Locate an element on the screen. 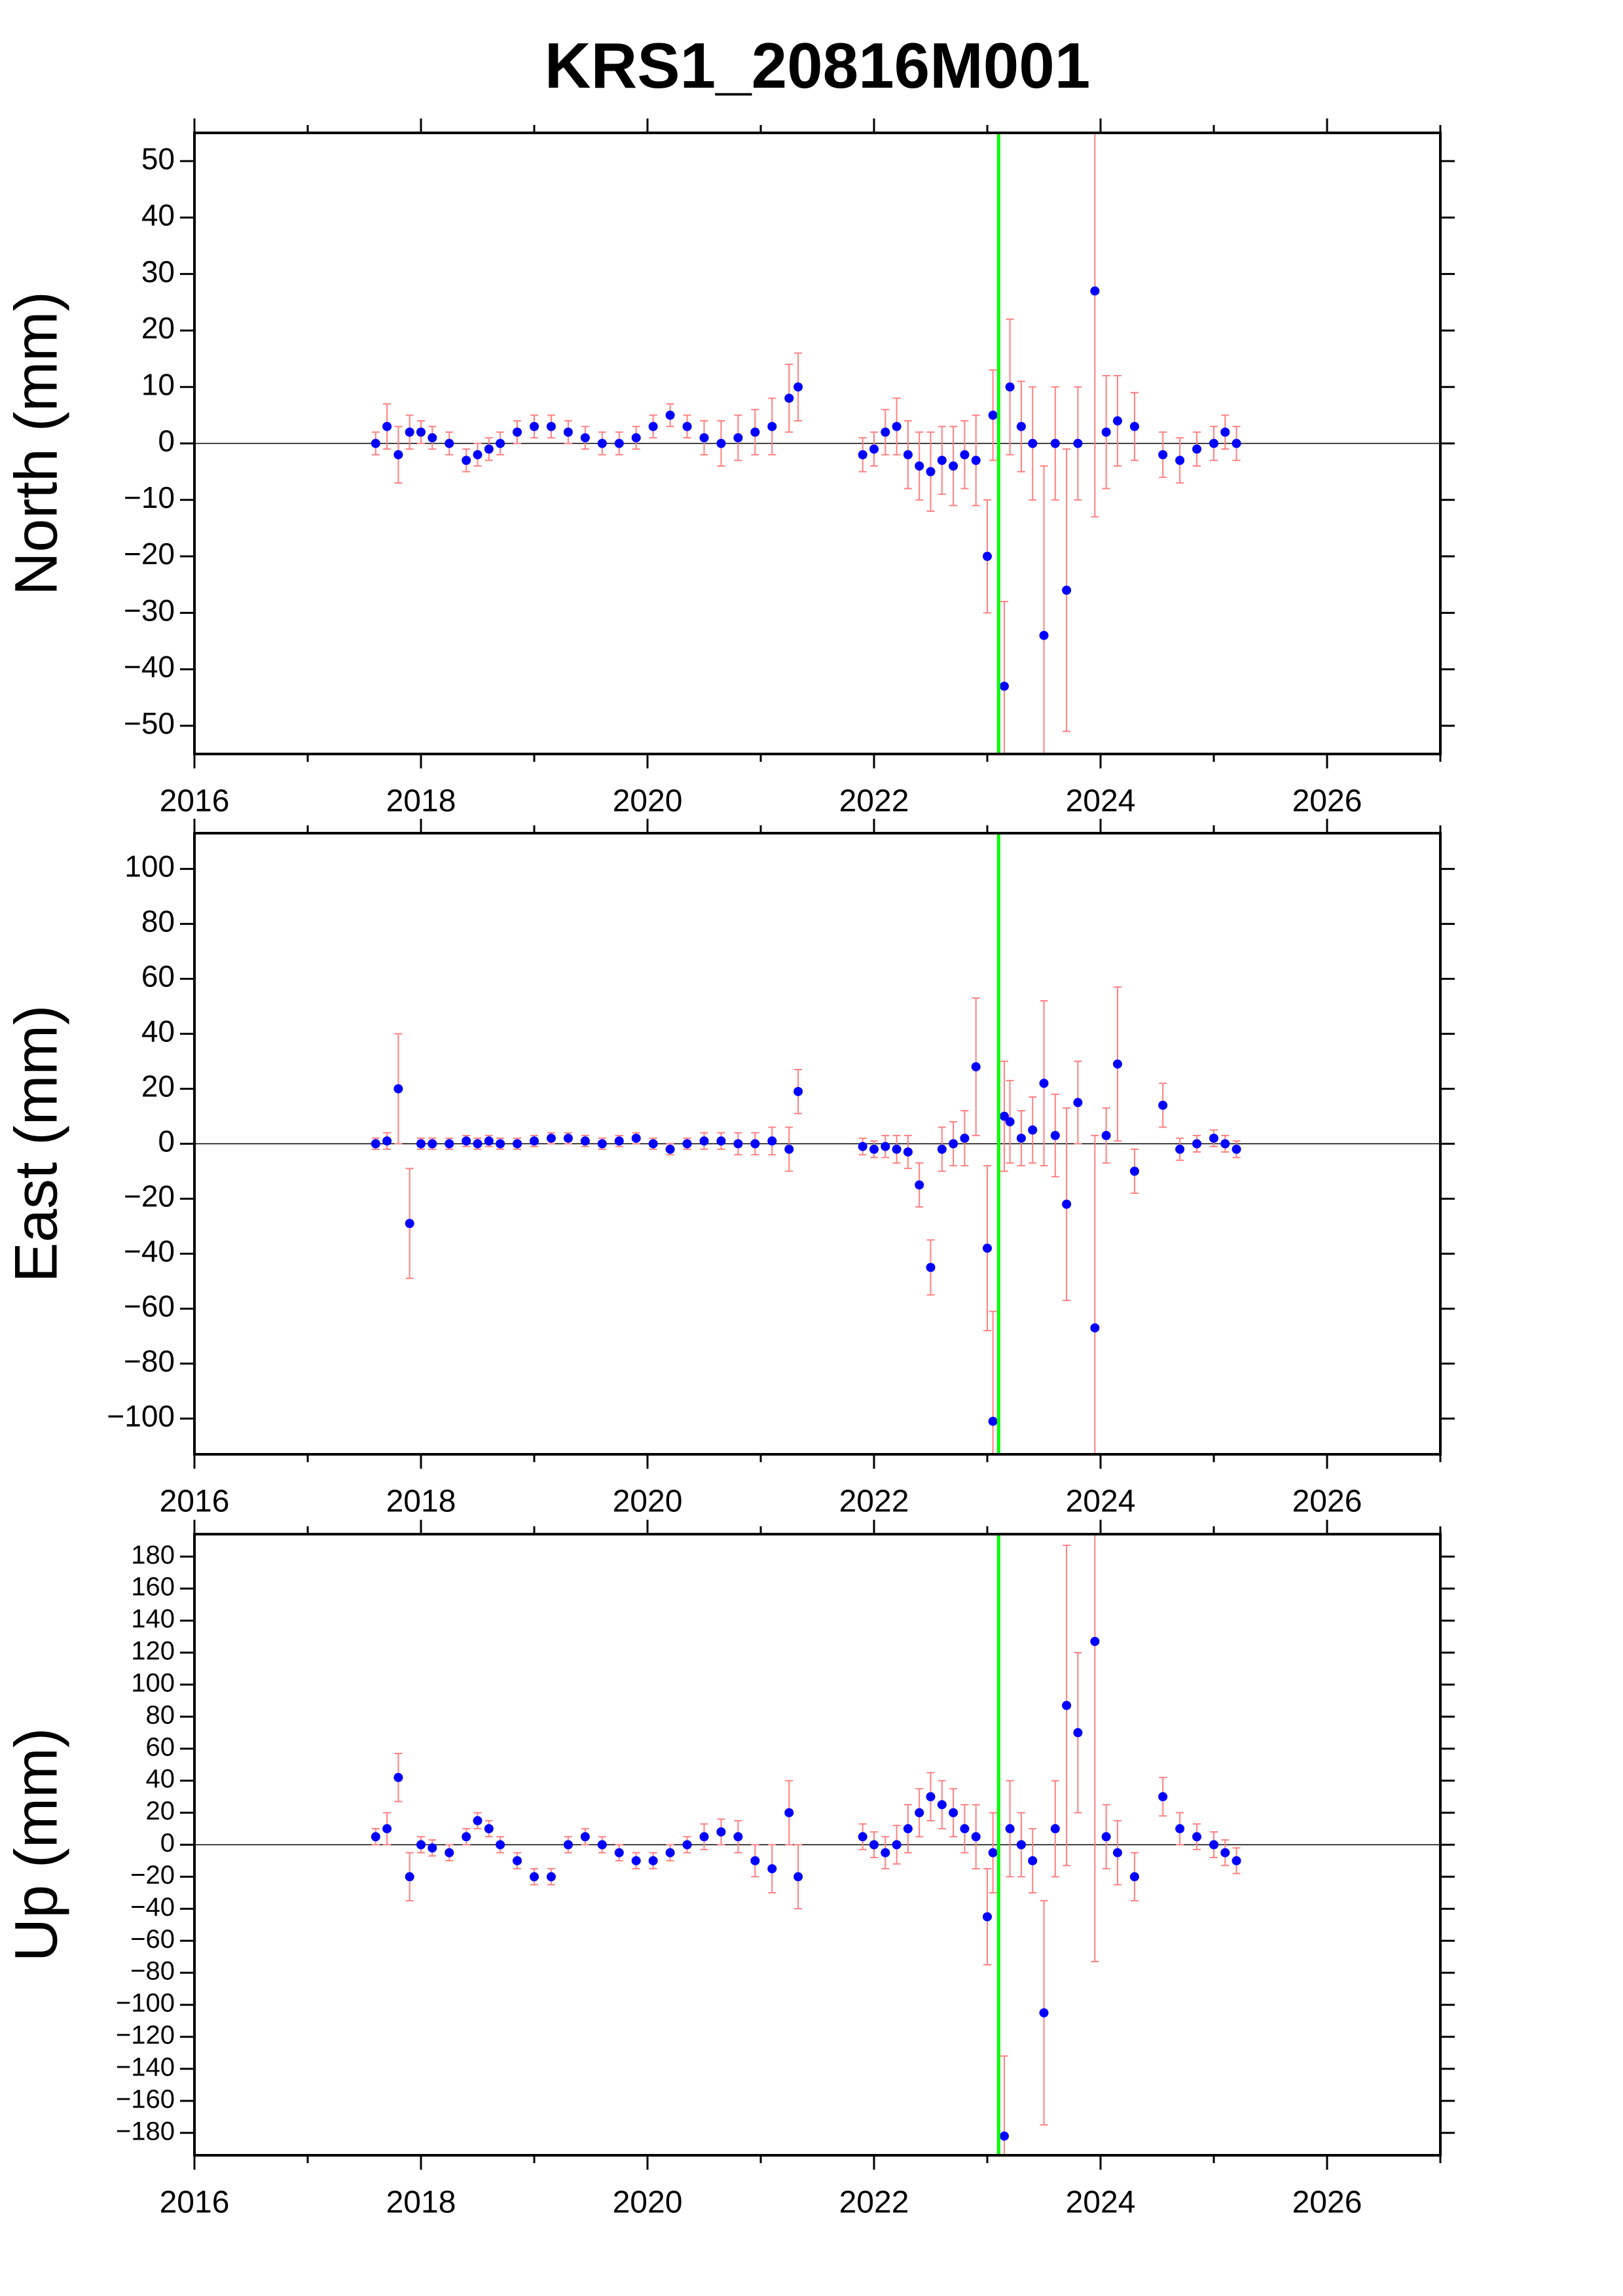  x-tick-label: 2016 is located at coordinates (195, 1501).